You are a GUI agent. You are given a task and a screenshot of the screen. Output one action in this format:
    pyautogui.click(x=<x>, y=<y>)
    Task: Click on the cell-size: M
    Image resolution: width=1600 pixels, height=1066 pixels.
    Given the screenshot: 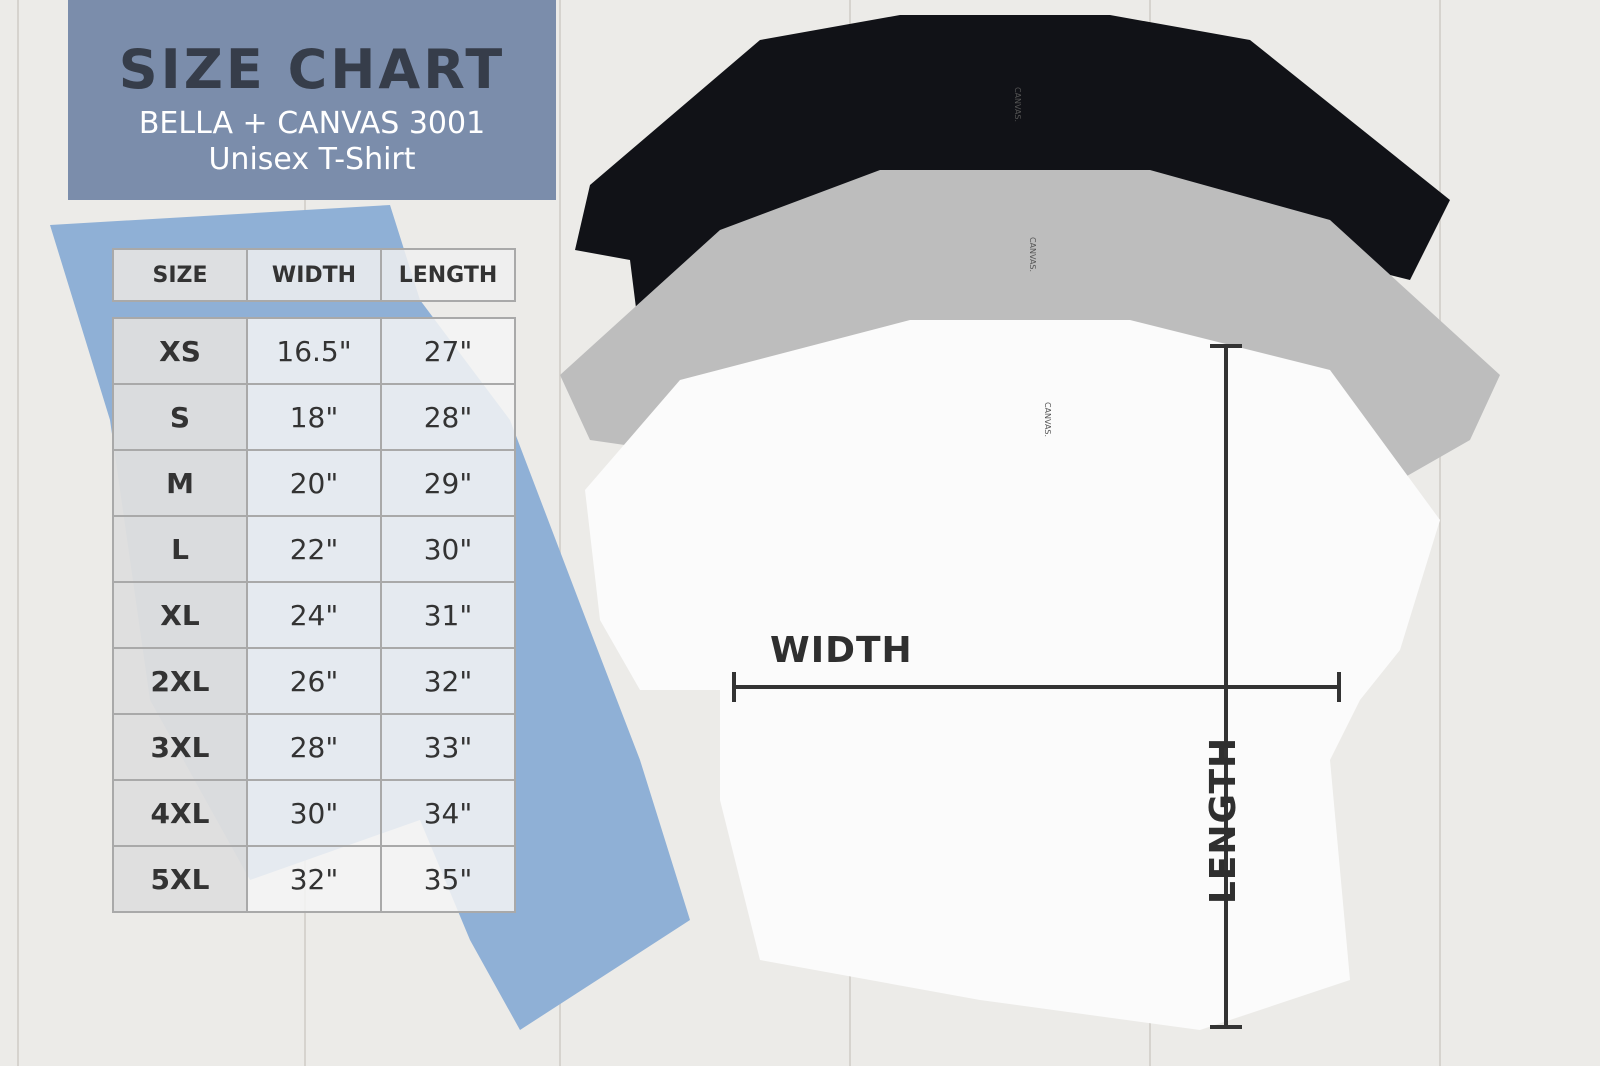 What is the action you would take?
    pyautogui.click(x=180, y=483)
    